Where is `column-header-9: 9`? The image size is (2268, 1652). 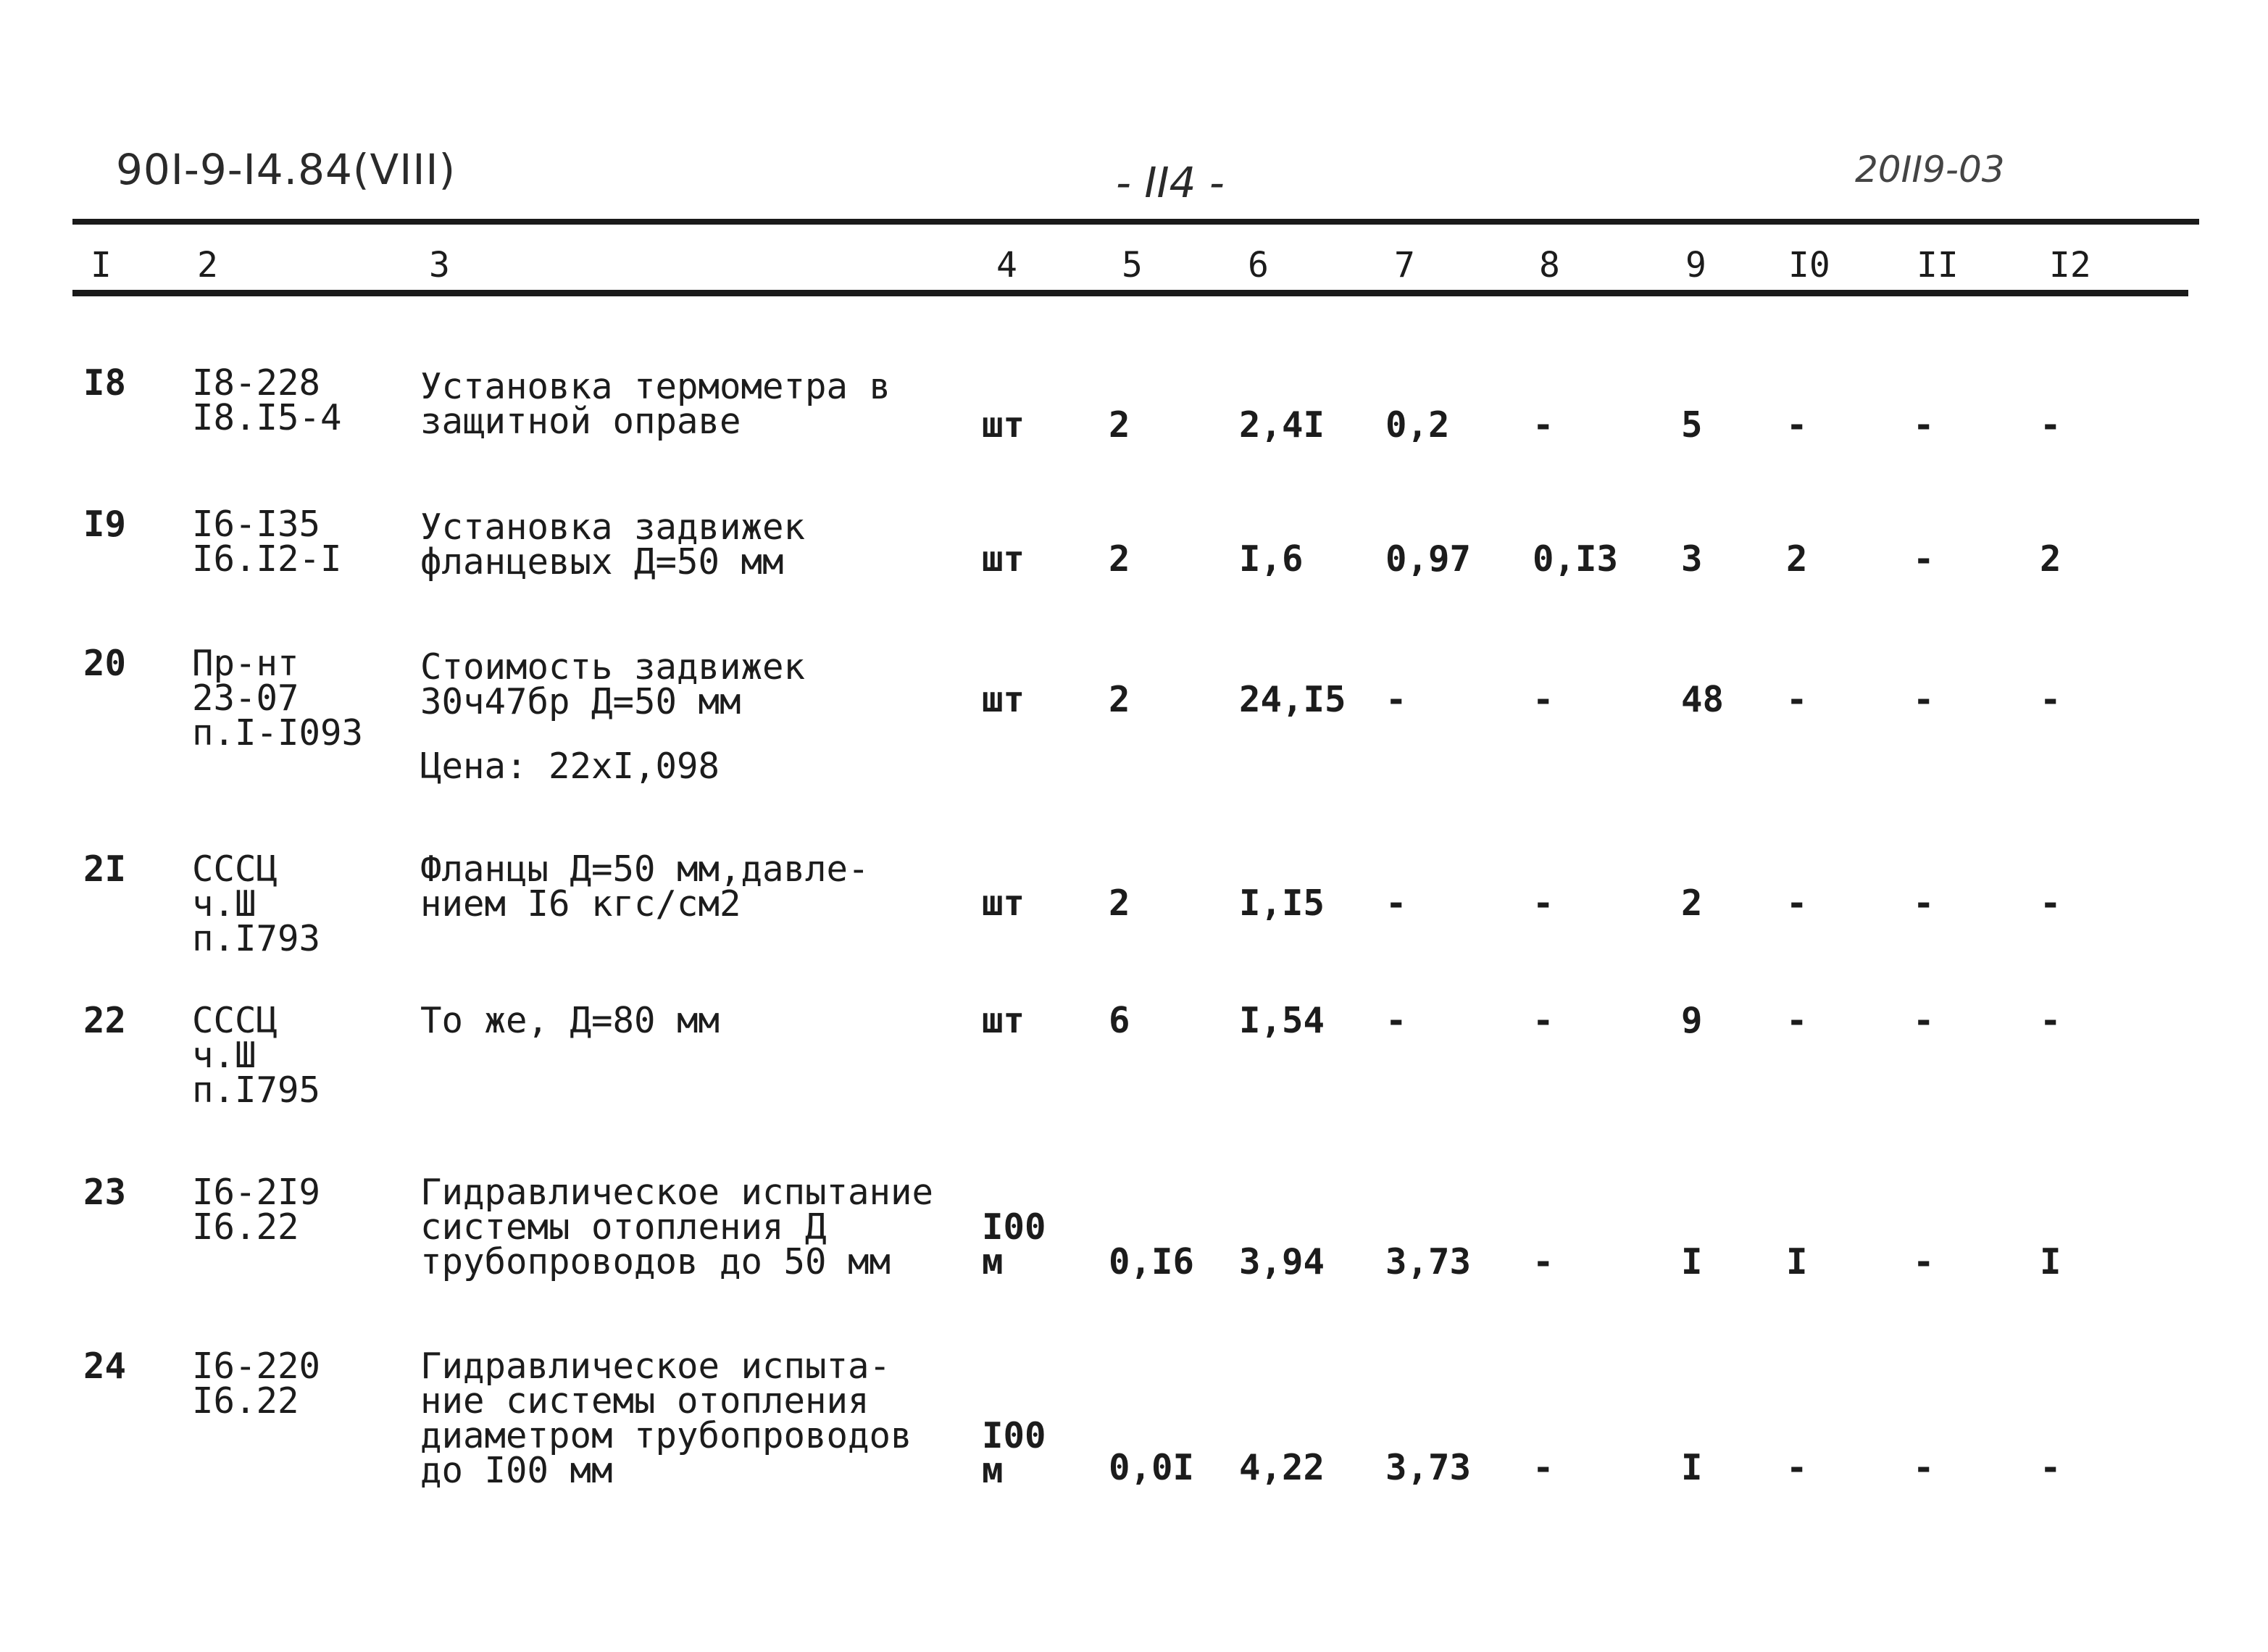
column-header-9: 9 is located at coordinates (1696, 265).